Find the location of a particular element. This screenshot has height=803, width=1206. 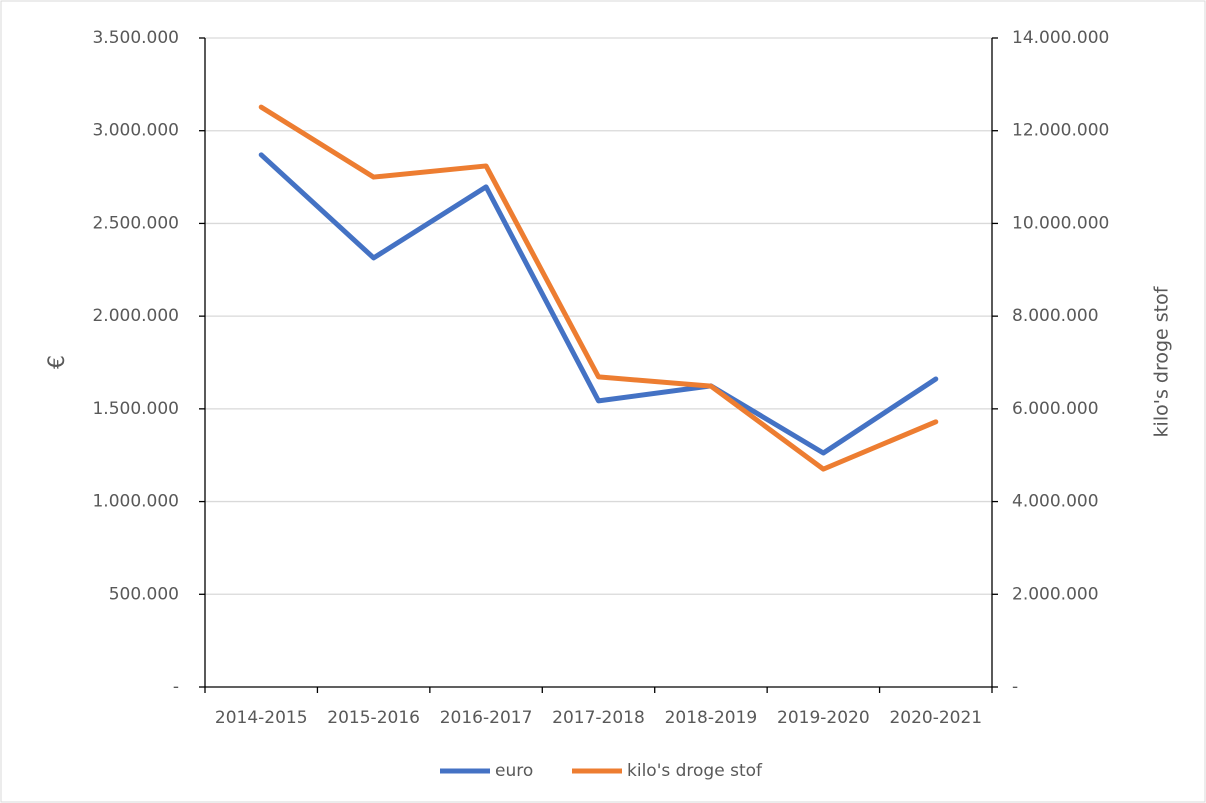

y-tick-label: 2.000.000 is located at coordinates (135, 316).